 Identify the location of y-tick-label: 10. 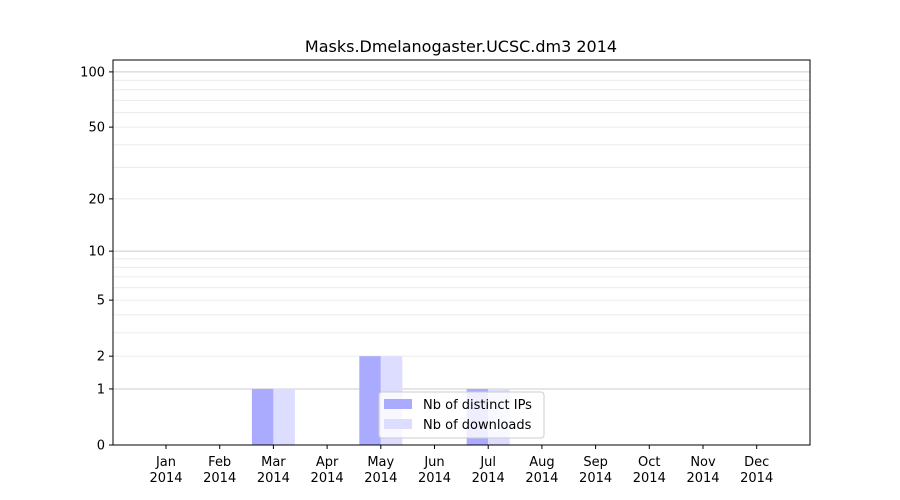
(96, 252).